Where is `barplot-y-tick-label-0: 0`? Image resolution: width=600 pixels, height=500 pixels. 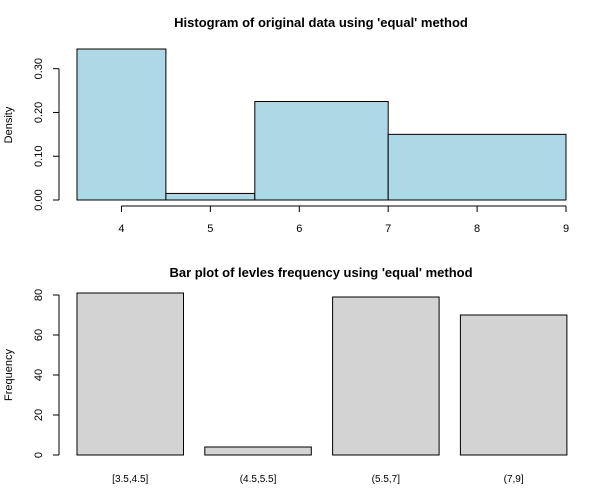 barplot-y-tick-label-0: 0 is located at coordinates (39, 455).